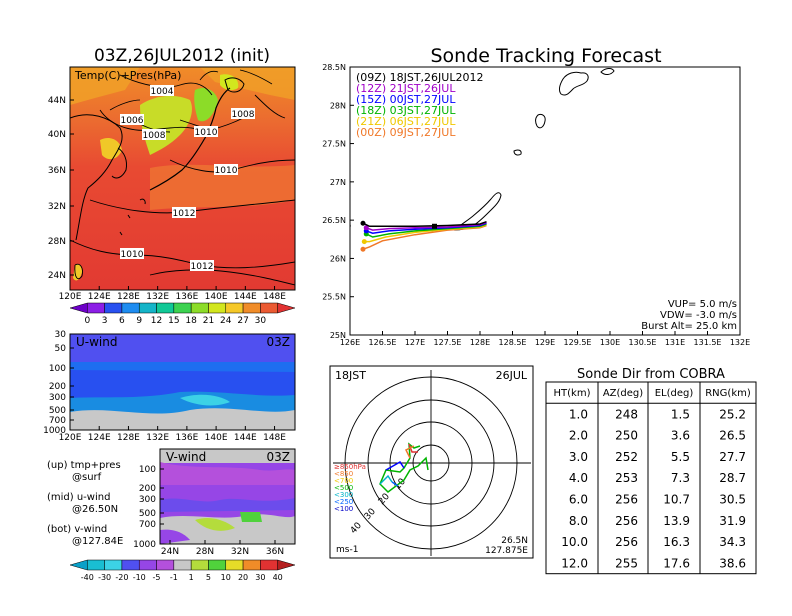 This screenshot has width=792, height=616. Describe the element at coordinates (260, 577) in the screenshot. I see `colorbar-tick-label: 30` at that location.